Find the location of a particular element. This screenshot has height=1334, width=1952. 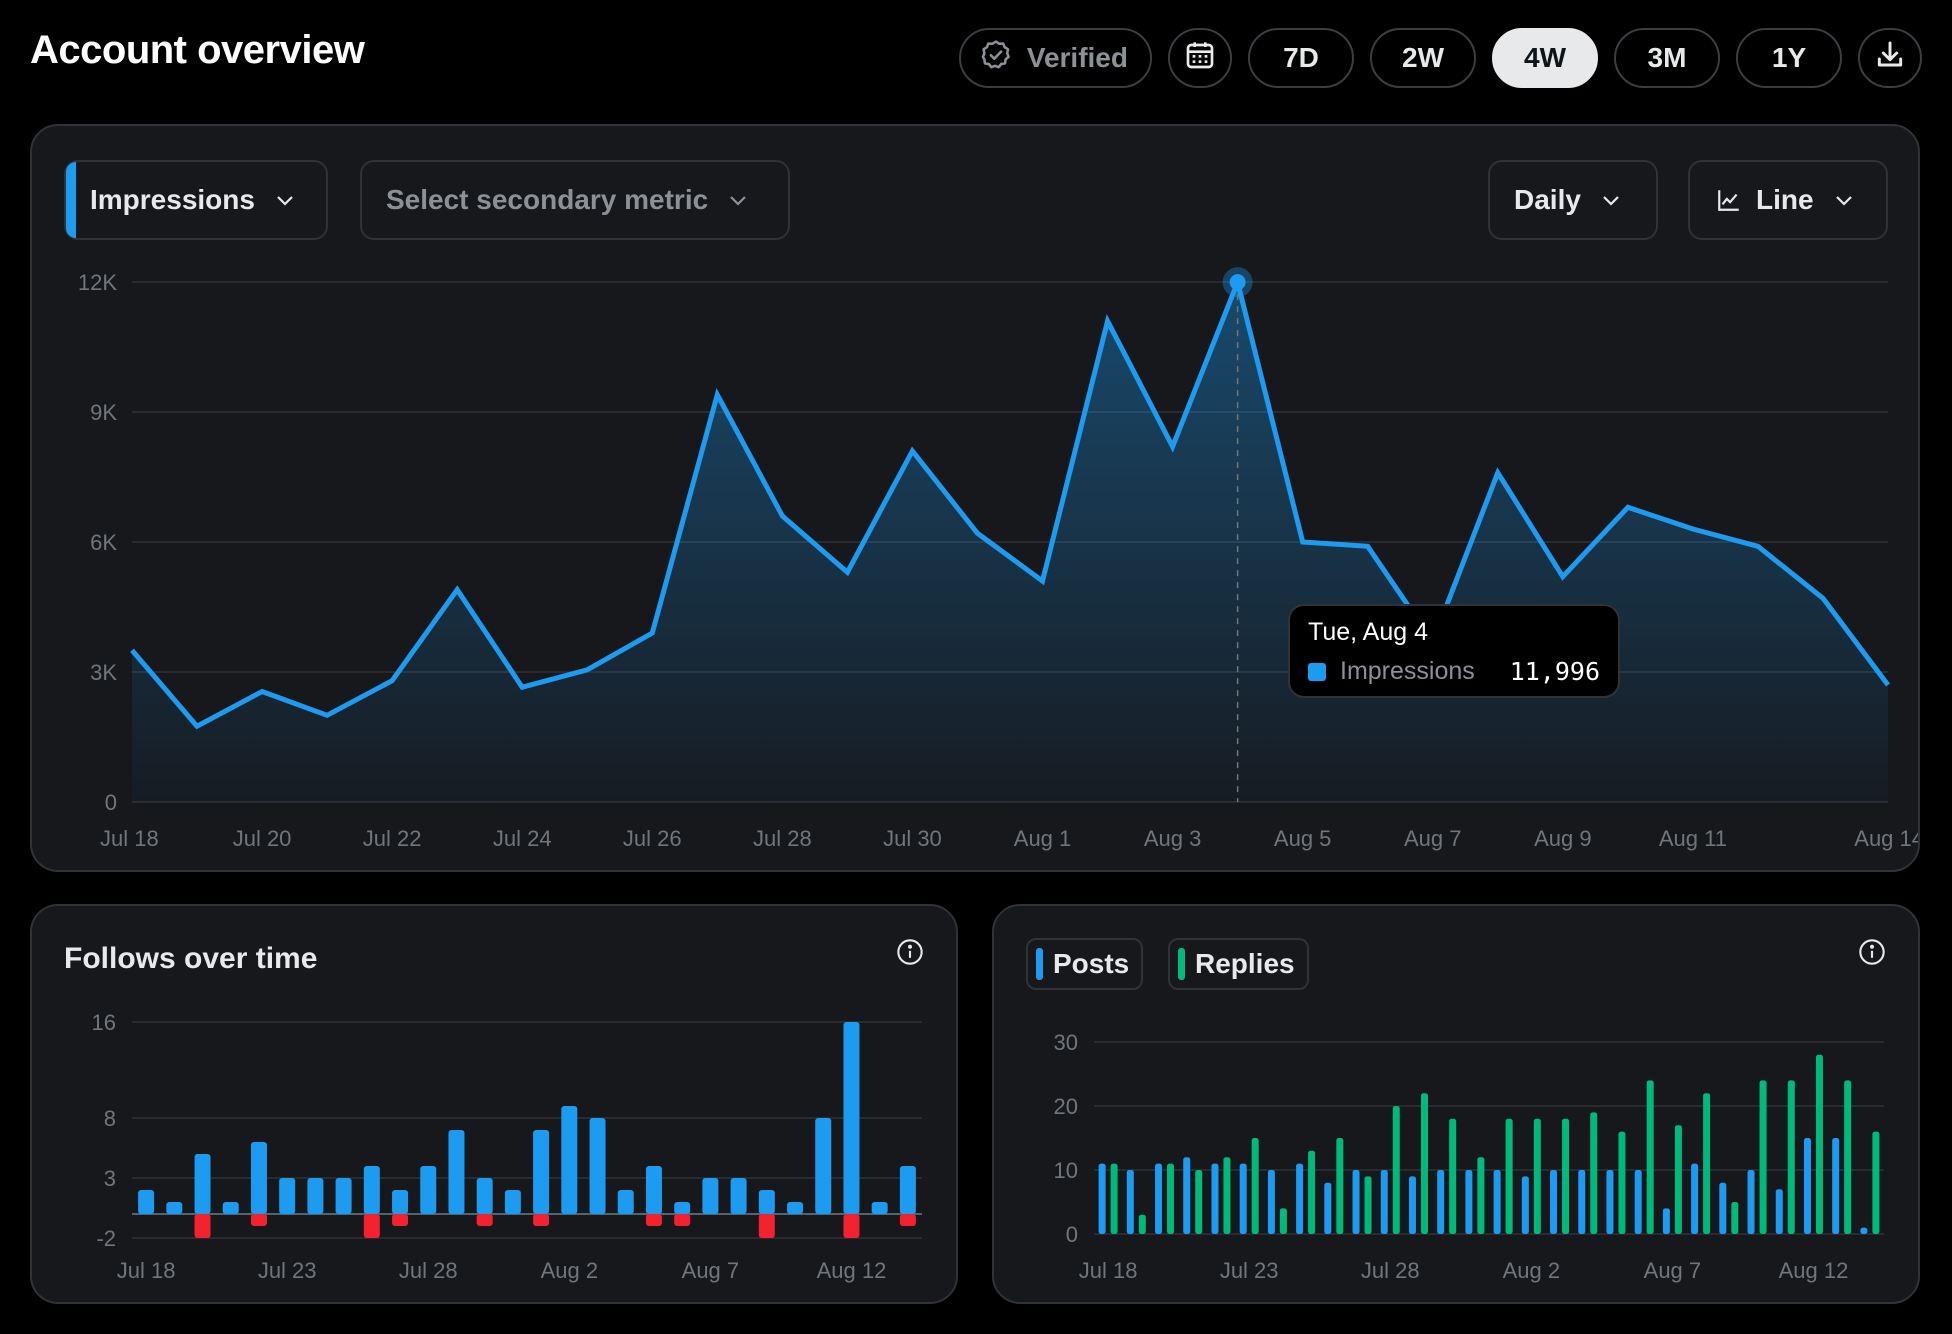

x-tick-label: Jul 22 is located at coordinates (392, 838).